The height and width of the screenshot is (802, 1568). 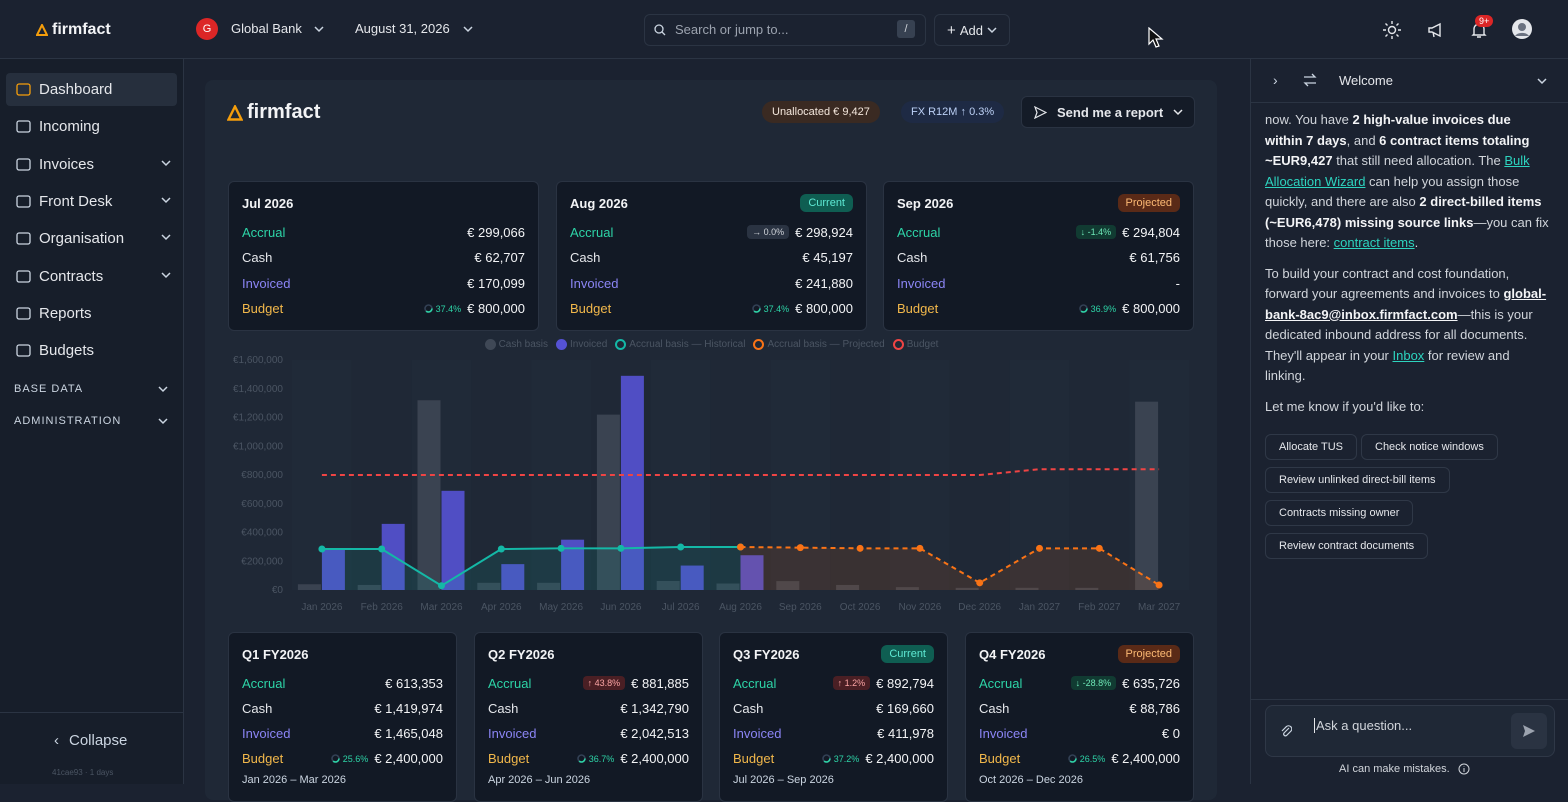 I want to click on legend-item: Cash basis, so click(x=516, y=344).